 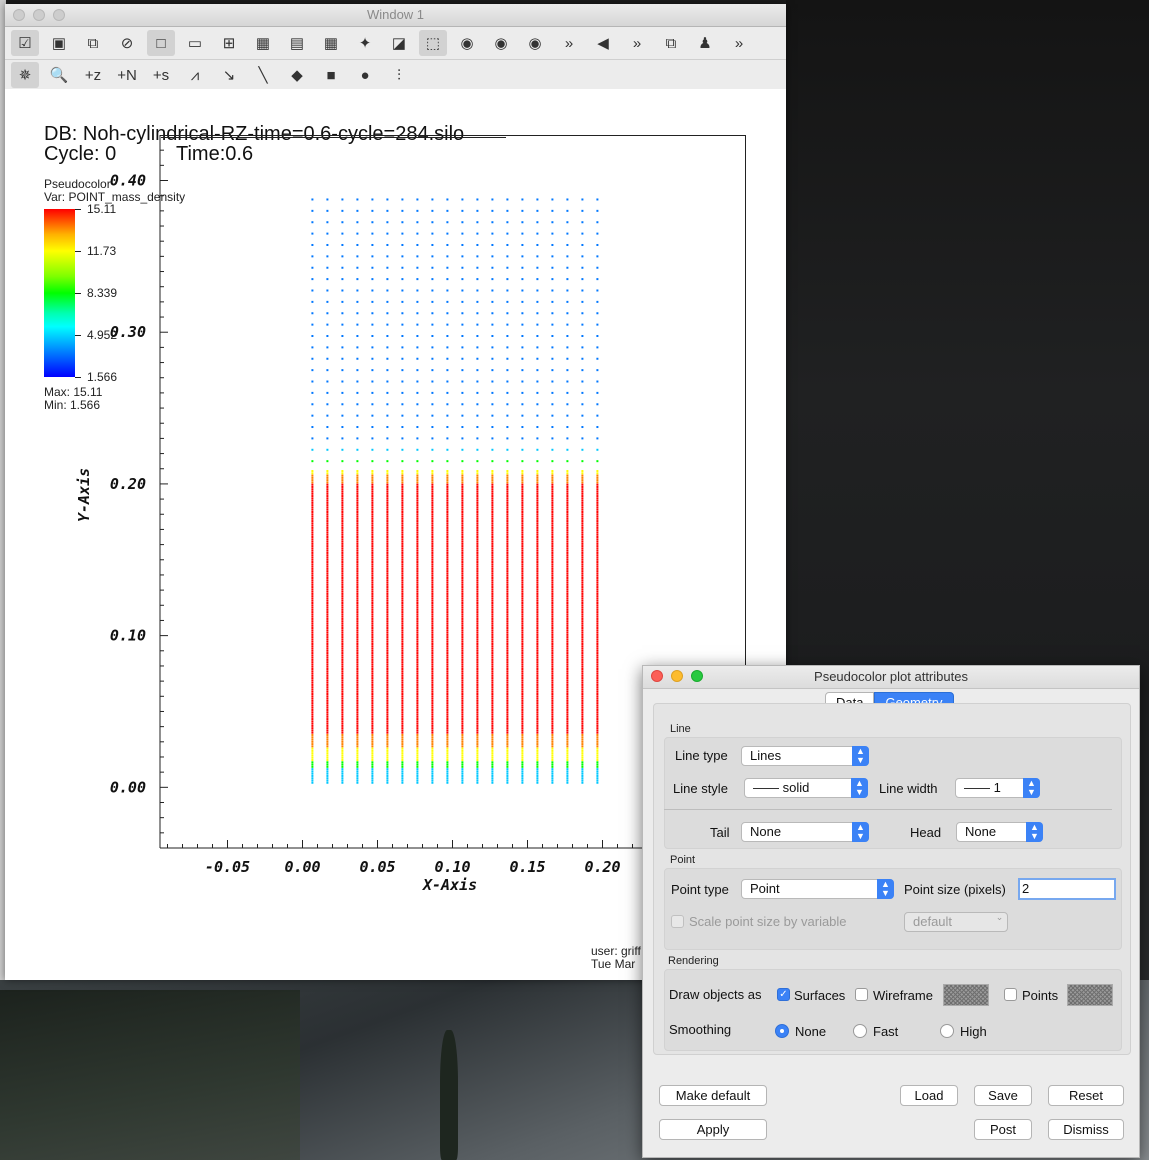 What do you see at coordinates (331, 75) in the screenshot?
I see `box-tool-icon: ■` at bounding box center [331, 75].